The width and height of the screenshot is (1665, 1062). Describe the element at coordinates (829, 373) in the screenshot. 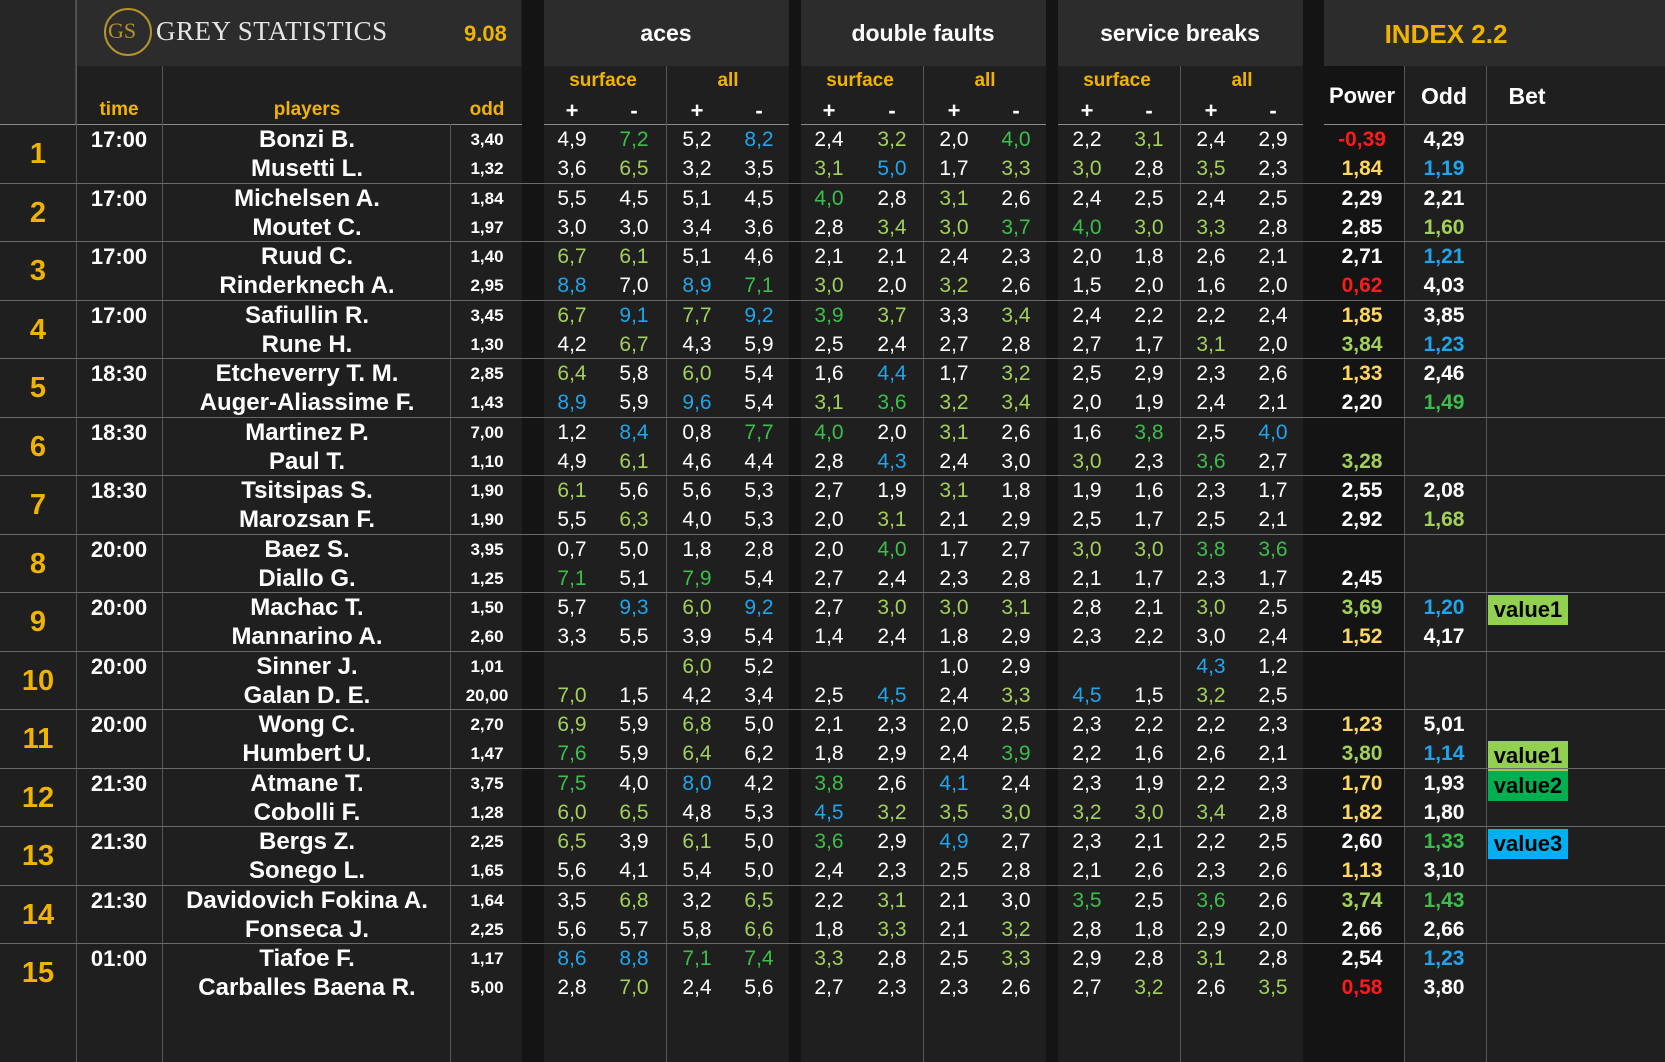

I see `df-surface-plus-value: 1,6` at that location.